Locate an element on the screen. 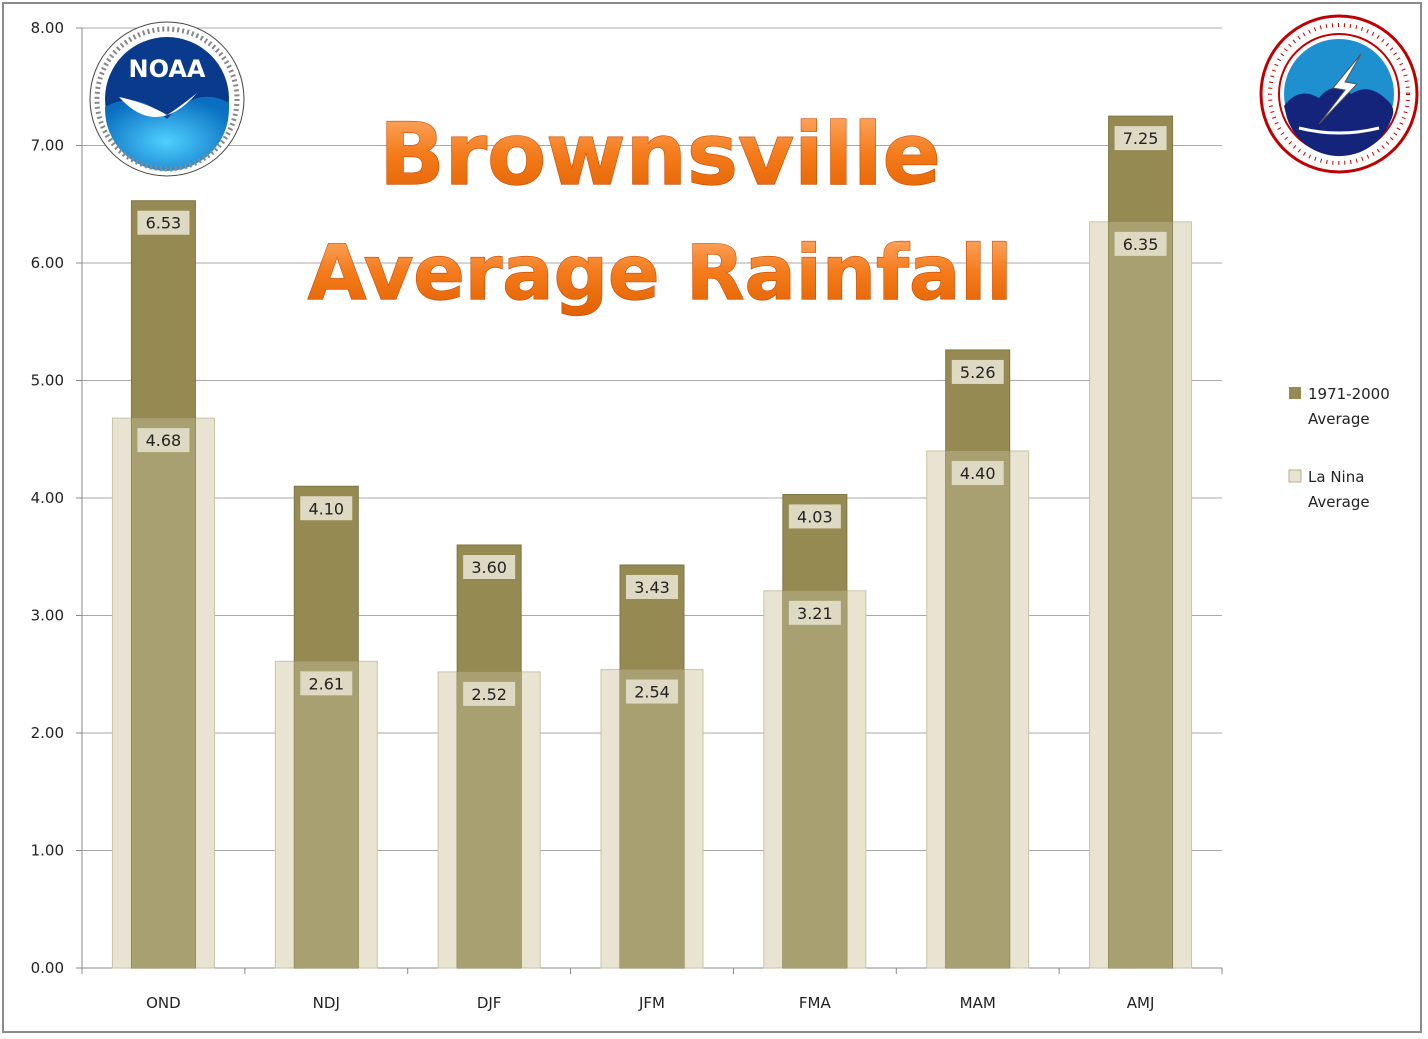 This screenshot has width=1428, height=1039. data-label-normal-OND-box is located at coordinates (163, 222).